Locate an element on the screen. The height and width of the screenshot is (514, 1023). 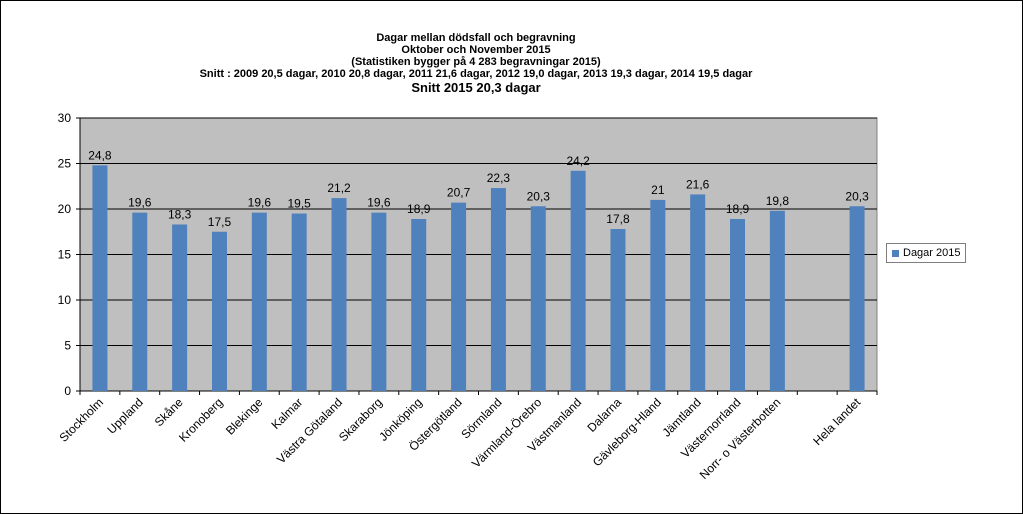
x-tick-label: Hela landet is located at coordinates (836, 421).